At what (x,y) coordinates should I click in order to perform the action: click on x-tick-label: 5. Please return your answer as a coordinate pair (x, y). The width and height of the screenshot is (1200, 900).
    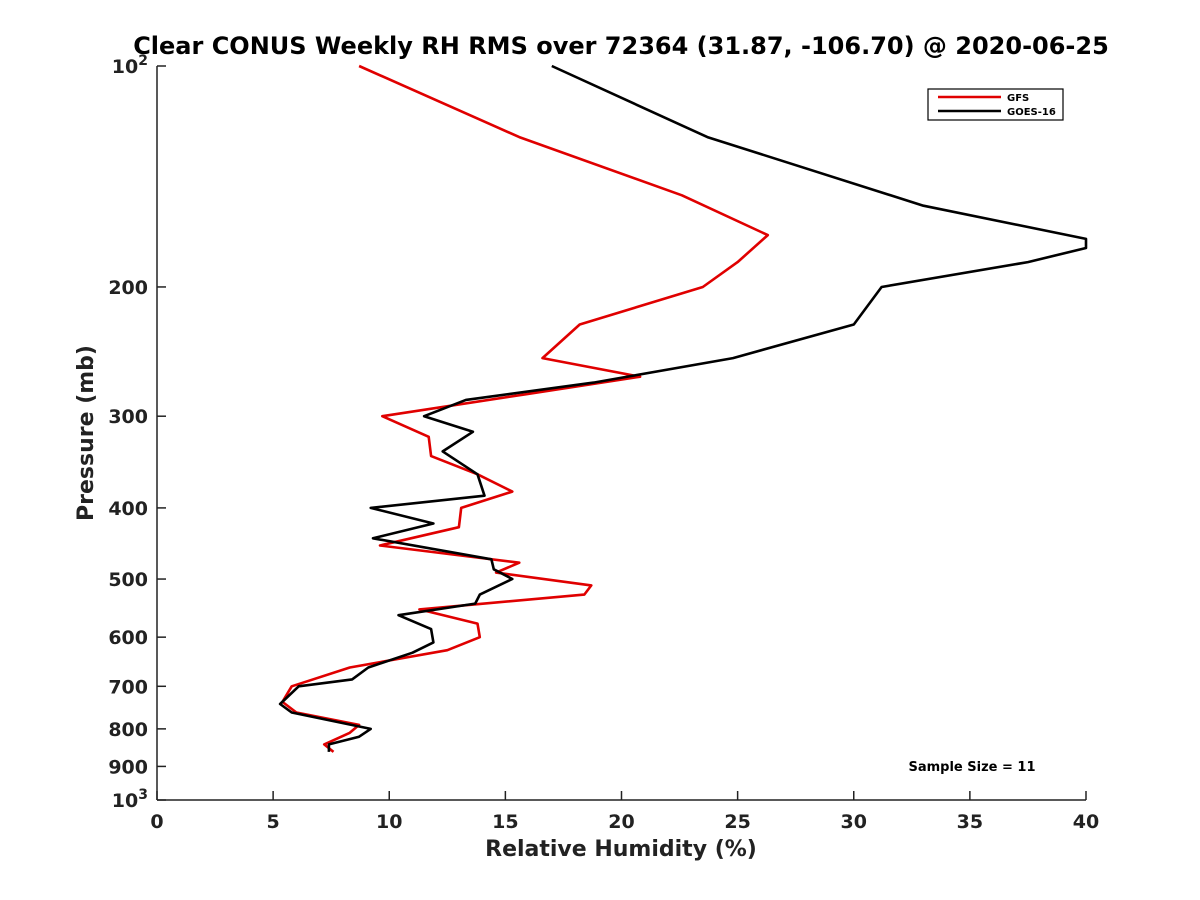
    Looking at the image, I should click on (273, 822).